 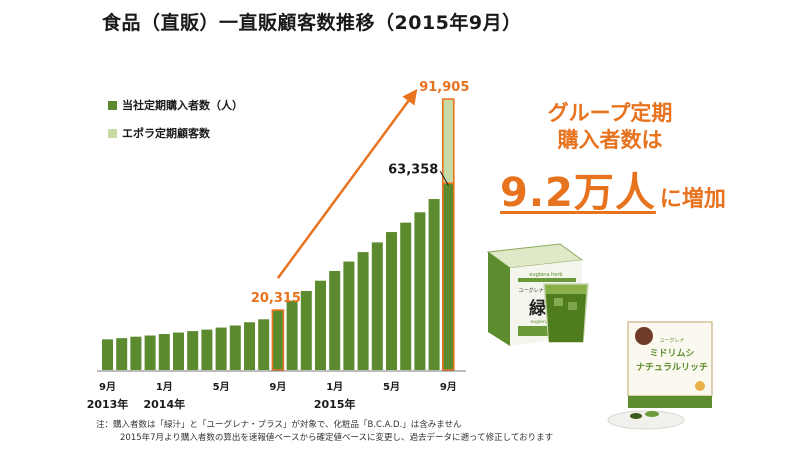 I want to click on legend-swatch-own, so click(x=112, y=105).